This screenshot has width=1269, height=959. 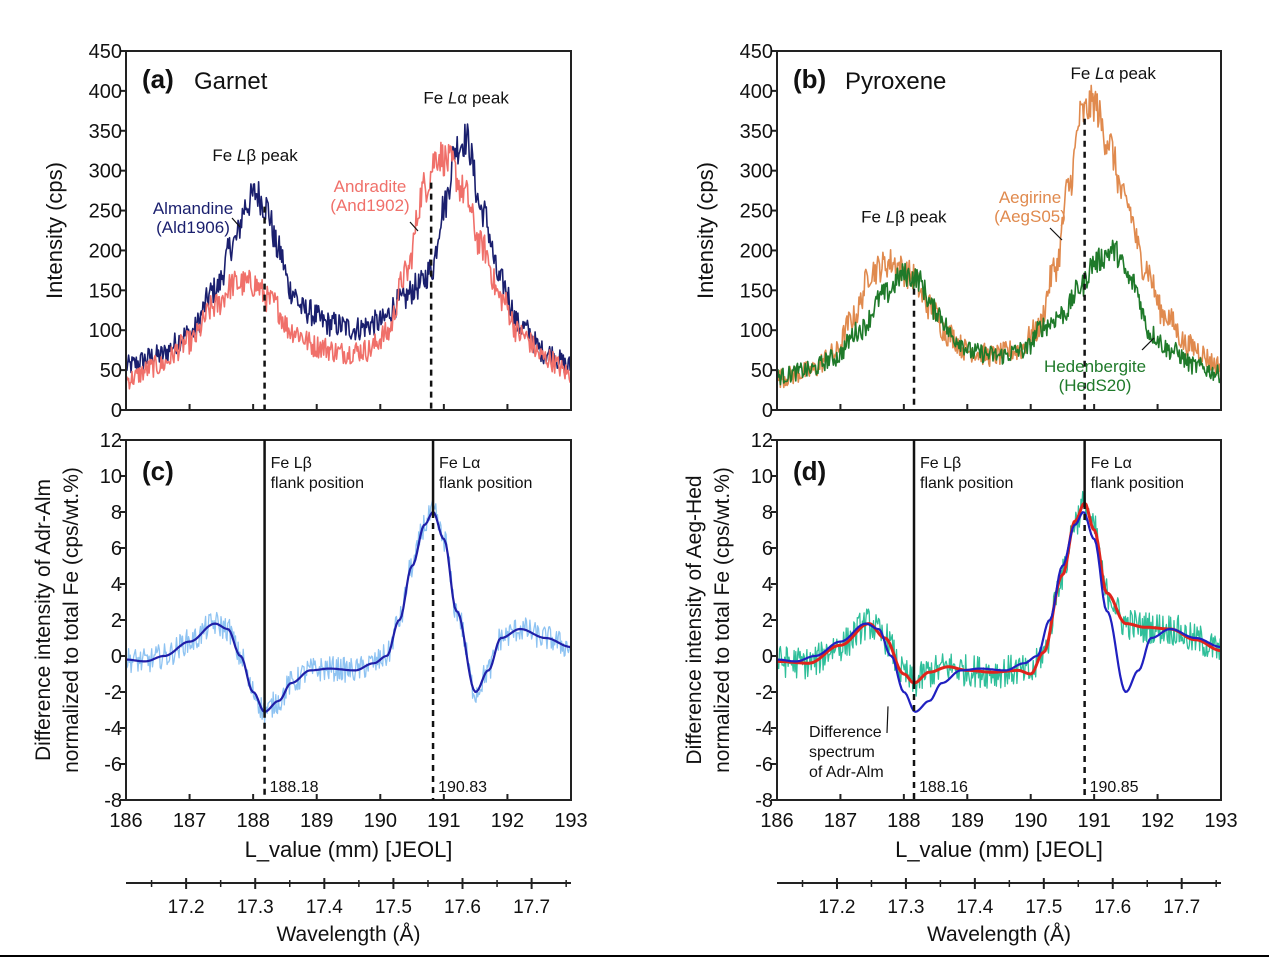 I want to click on difference-spectrum-annotation: spectrum, so click(x=842, y=752).